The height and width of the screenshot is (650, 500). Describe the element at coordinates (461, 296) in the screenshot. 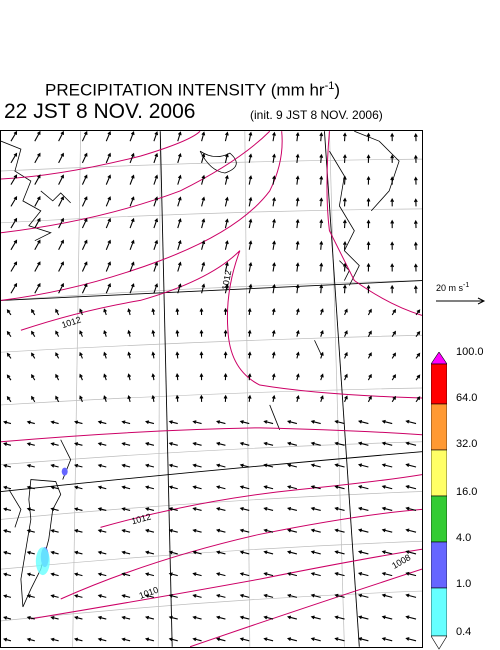

I see `wind-scale: 20 m s-1` at that location.